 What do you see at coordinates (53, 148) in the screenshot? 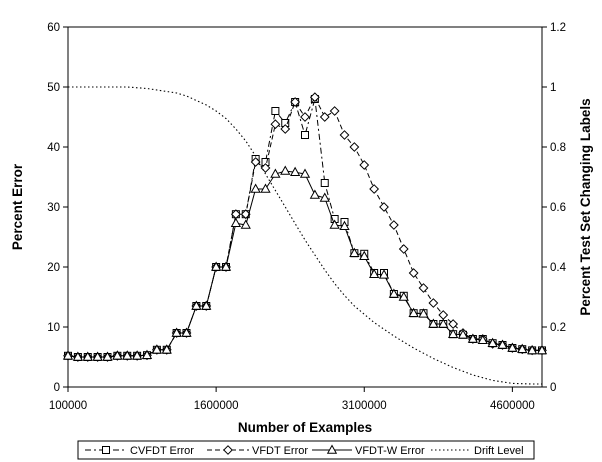
I see `y-tick-label-4: 40` at bounding box center [53, 148].